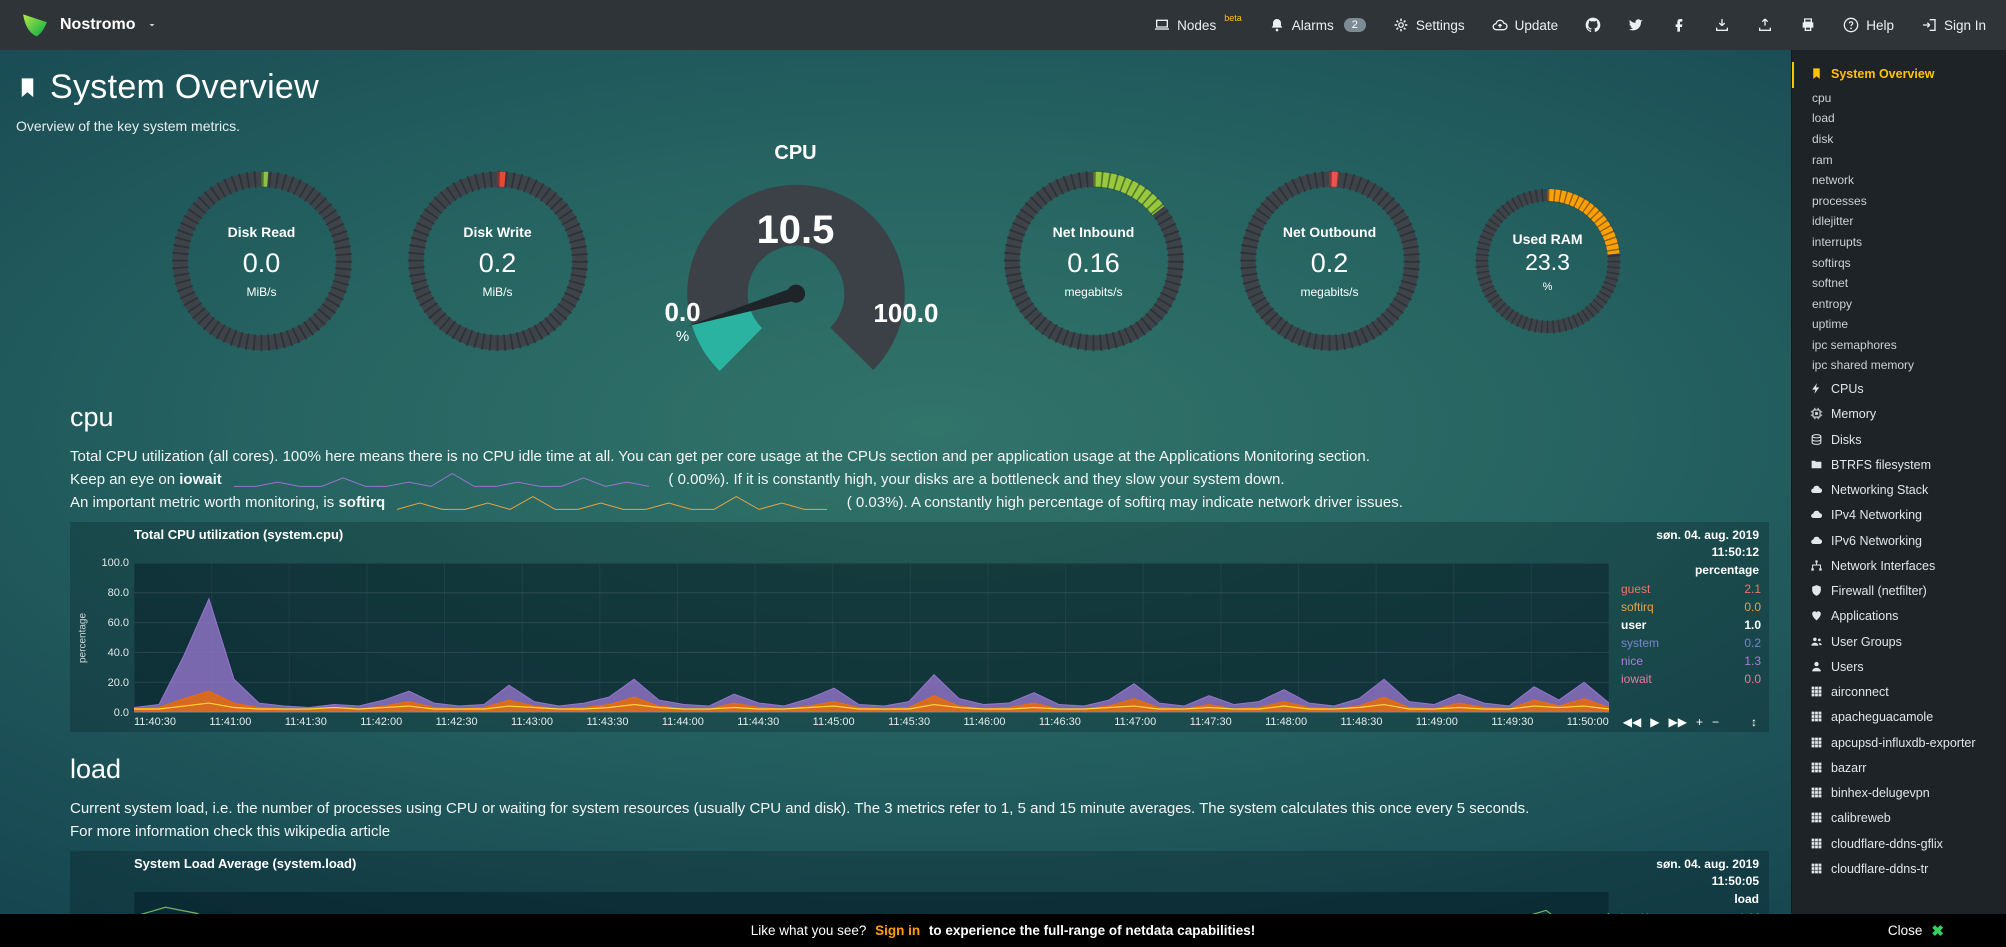 The image size is (2006, 947). Describe the element at coordinates (1715, 721) in the screenshot. I see `zoom-out-button: −` at that location.